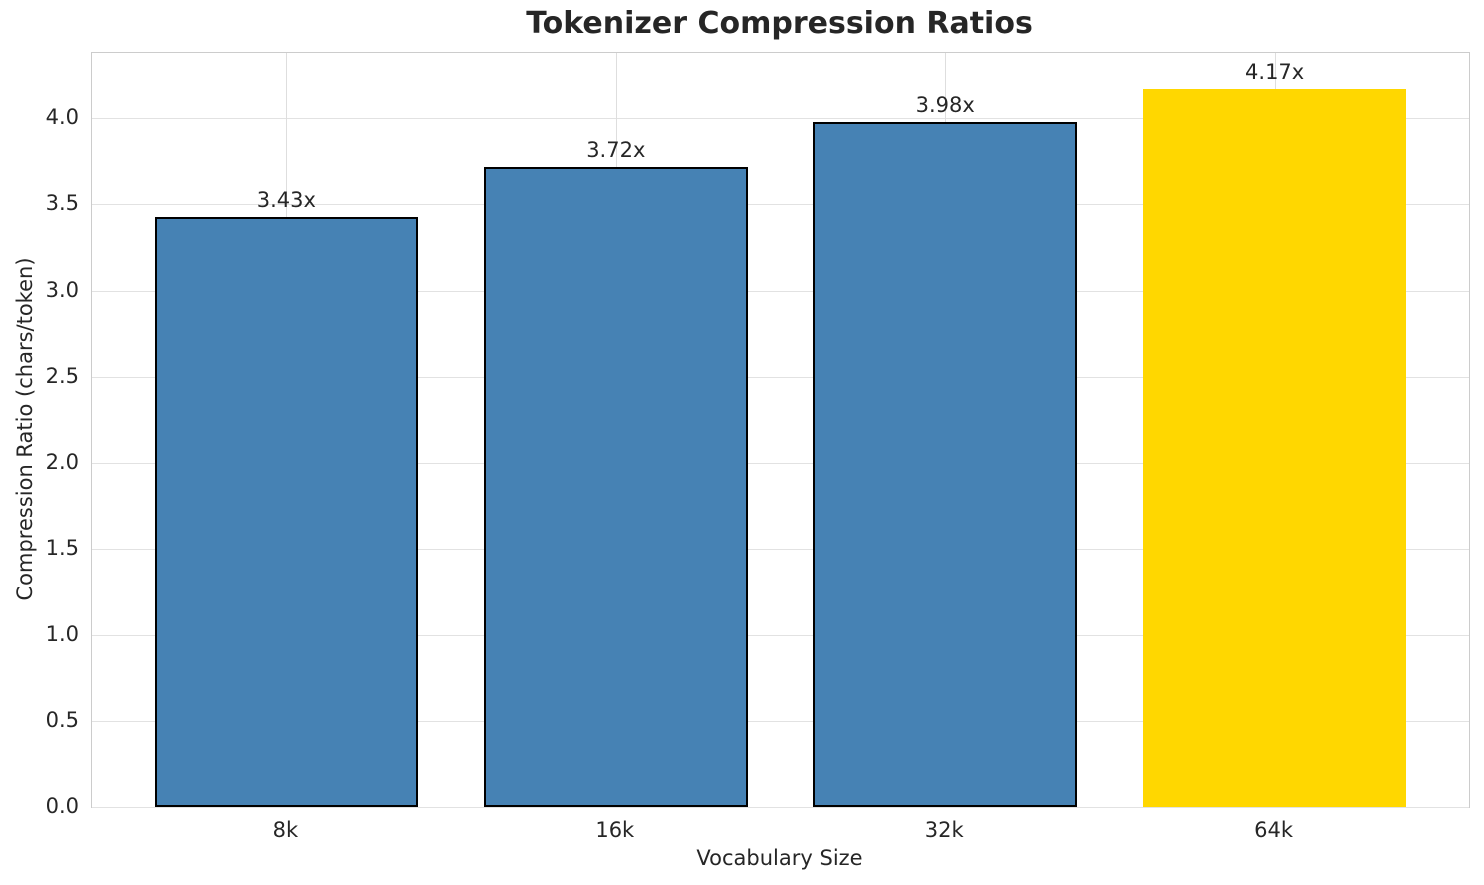  Describe the element at coordinates (62, 719) in the screenshot. I see `y-tick-label: 0.5` at that location.